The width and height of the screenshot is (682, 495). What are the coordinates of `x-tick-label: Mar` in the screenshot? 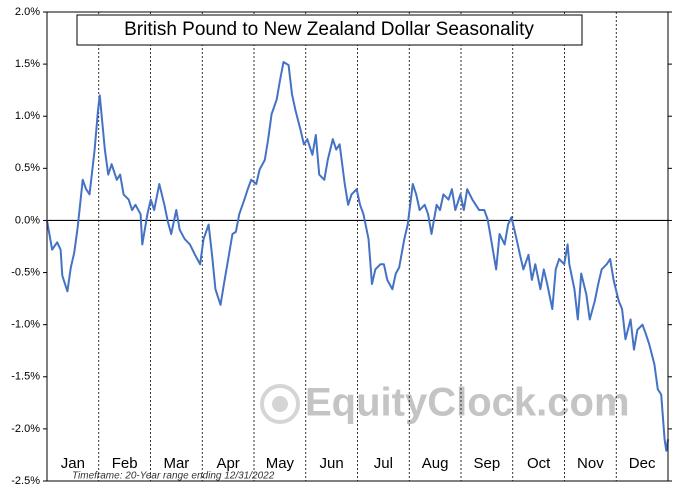 It's located at (176, 463).